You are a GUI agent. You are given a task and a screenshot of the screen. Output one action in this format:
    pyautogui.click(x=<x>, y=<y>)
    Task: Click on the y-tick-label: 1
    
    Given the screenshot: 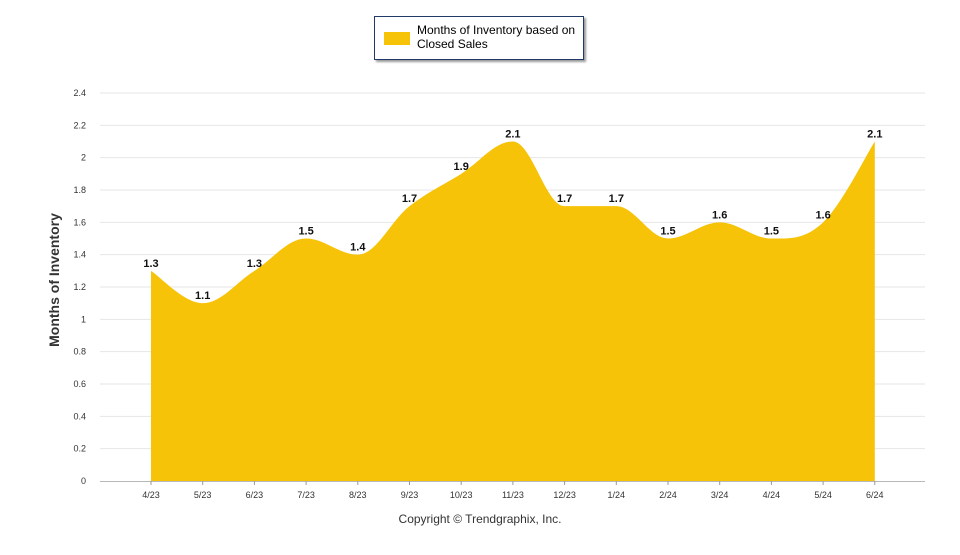 What is the action you would take?
    pyautogui.click(x=83, y=319)
    